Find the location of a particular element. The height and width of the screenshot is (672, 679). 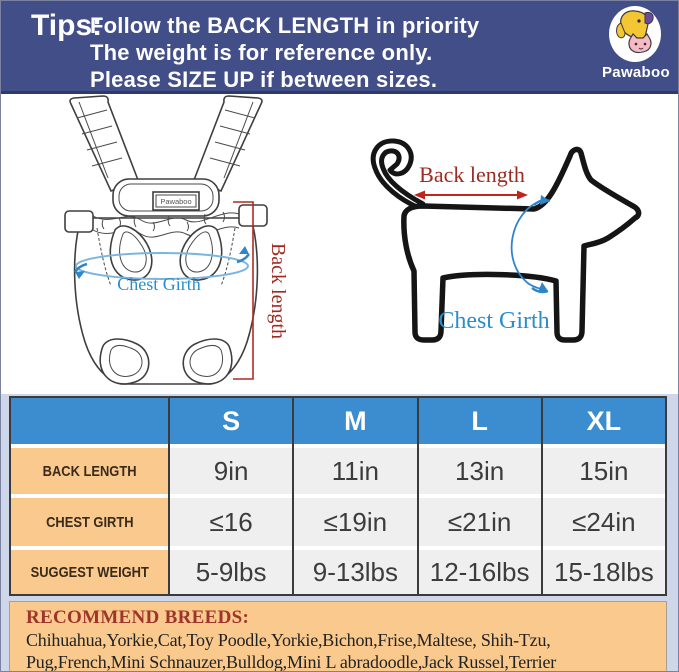

suggest-weight-l: 12-16lbs is located at coordinates (479, 570).